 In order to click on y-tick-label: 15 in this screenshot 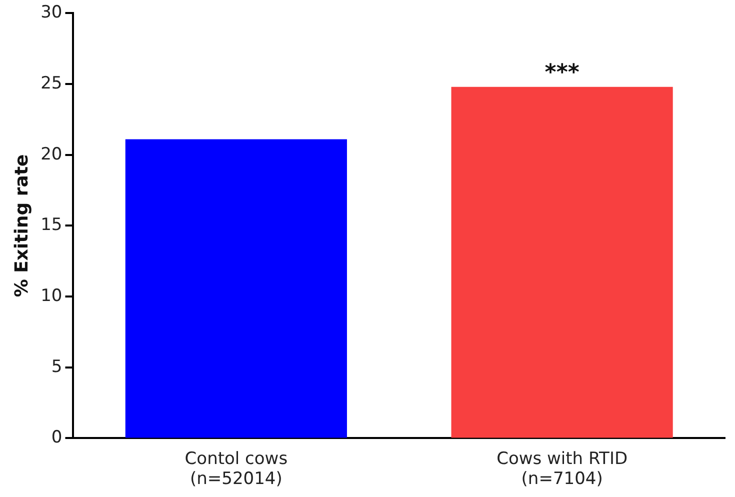, I will do `click(51, 225)`.